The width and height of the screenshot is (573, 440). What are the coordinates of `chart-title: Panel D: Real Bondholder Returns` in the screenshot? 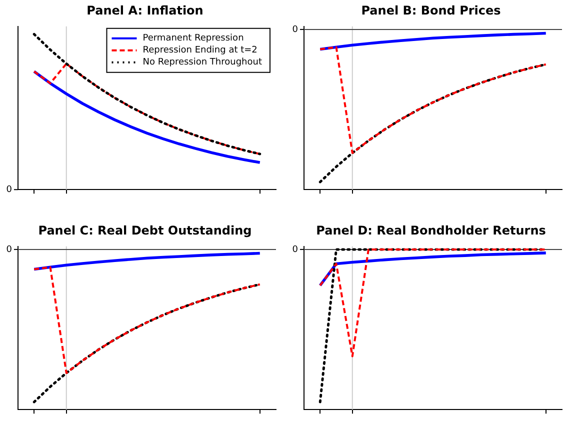 It's located at (431, 230).